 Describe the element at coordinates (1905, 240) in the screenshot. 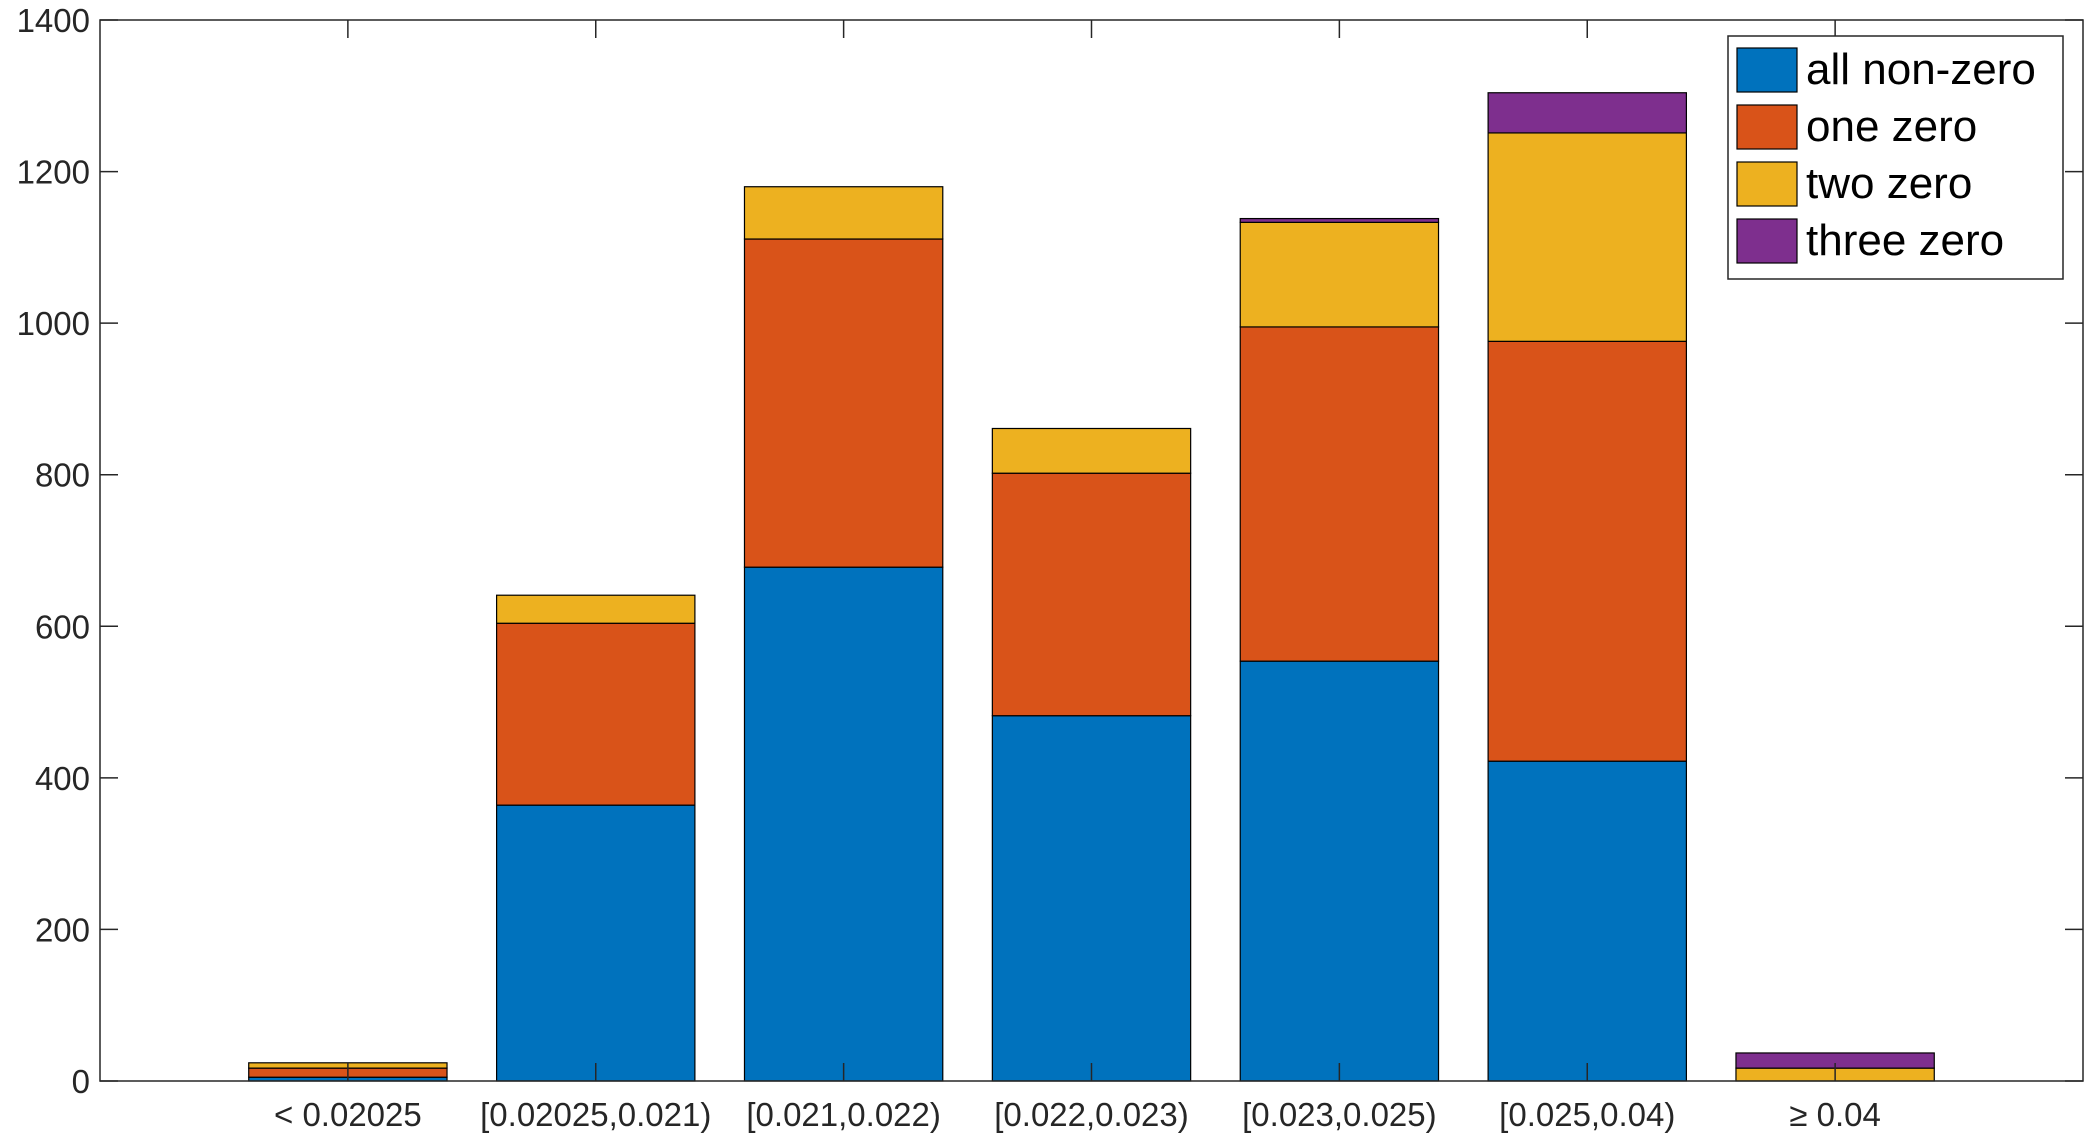

I see `legend-label-4: three zero` at that location.